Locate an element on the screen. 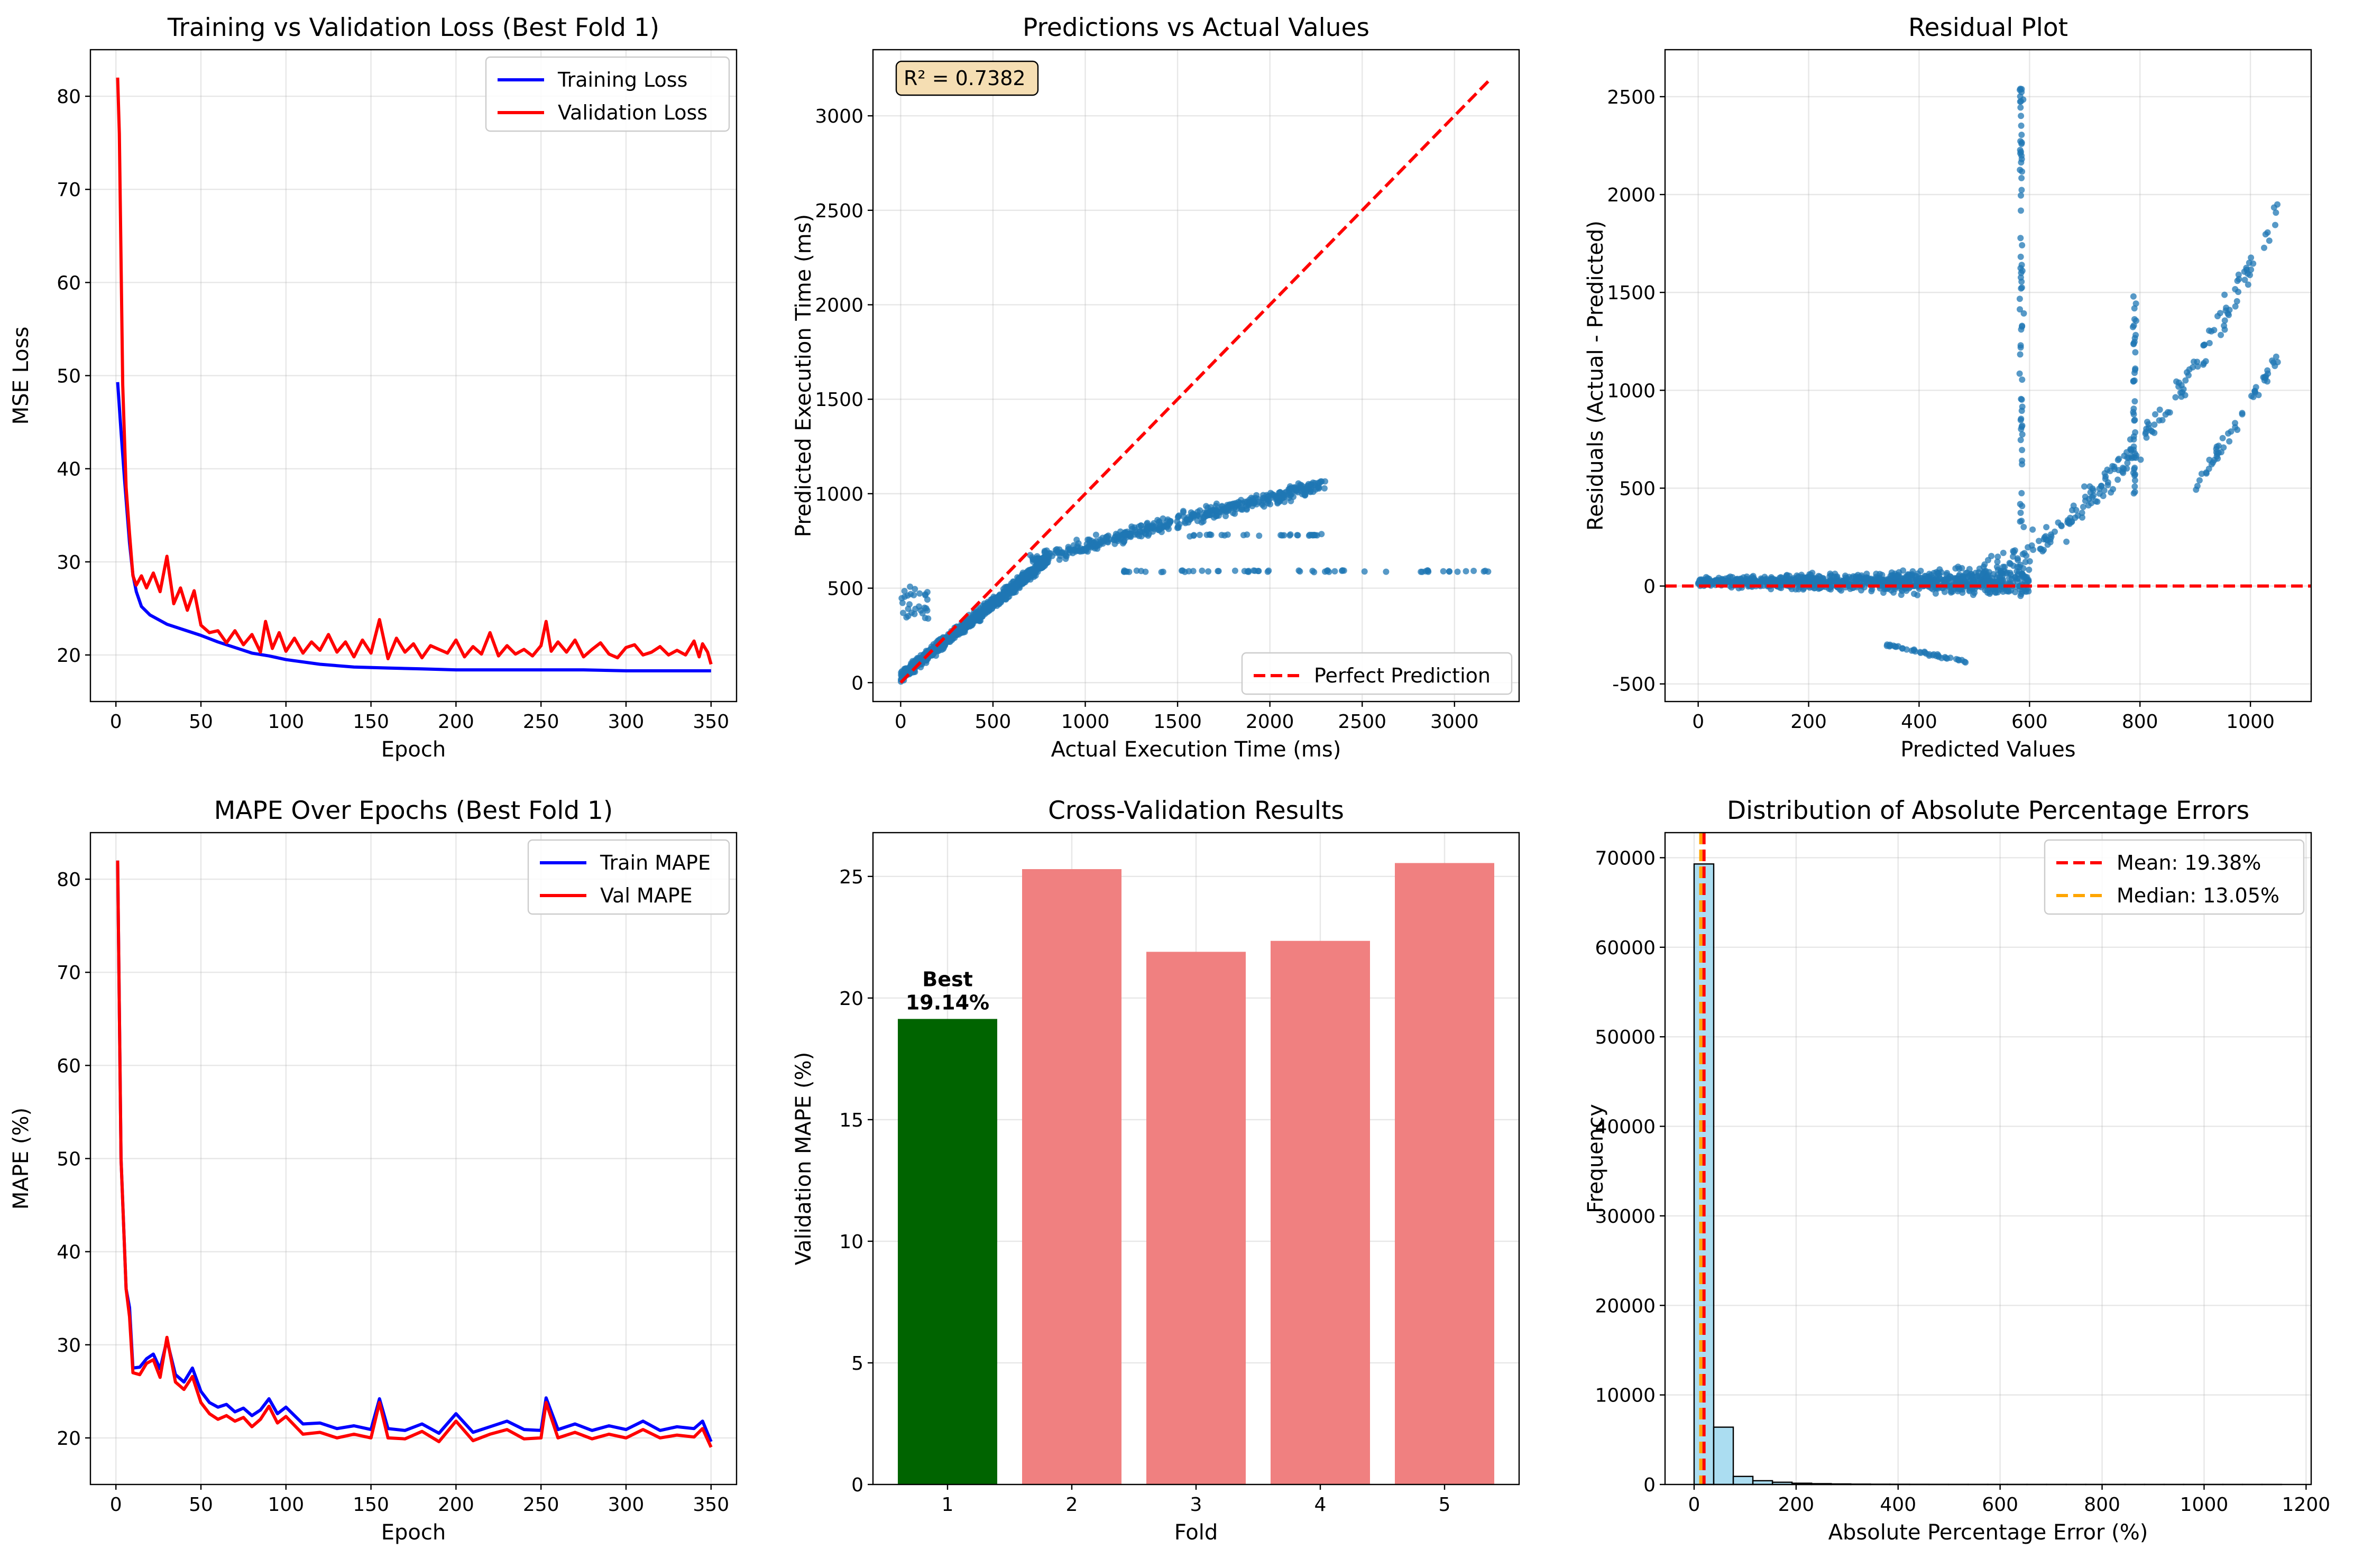  y-tick-label: 30 is located at coordinates (69, 1346).